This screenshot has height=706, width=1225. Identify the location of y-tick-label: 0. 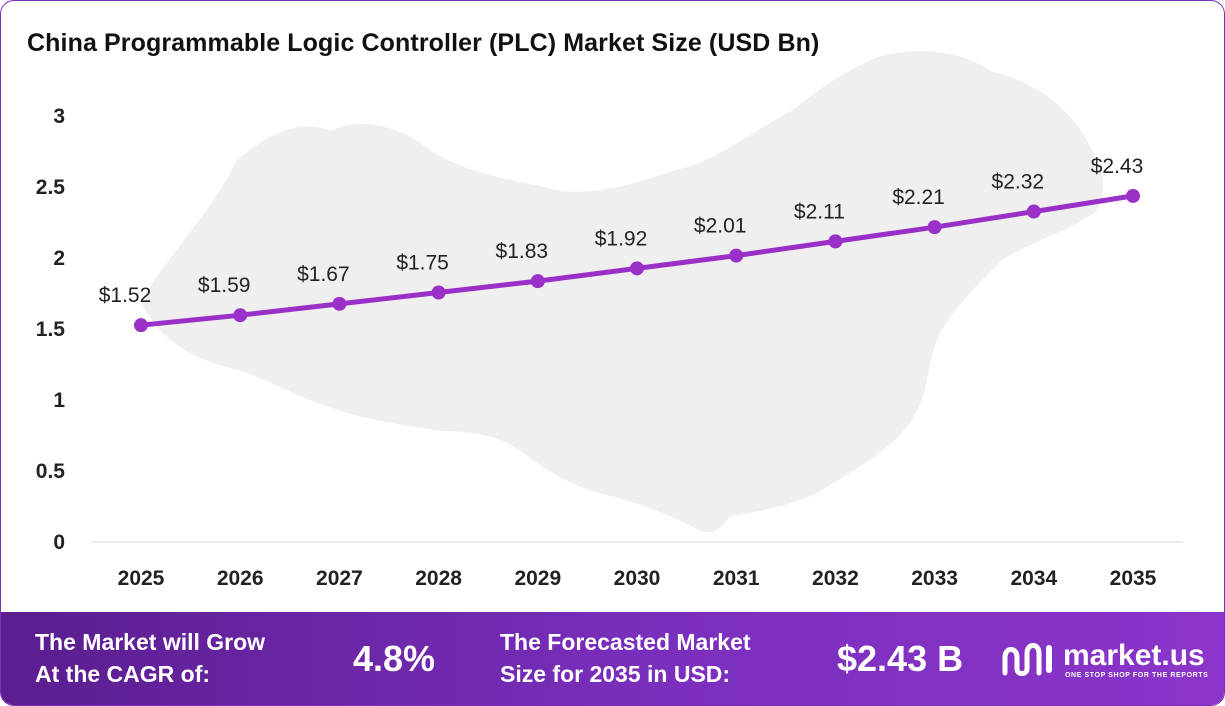
(59, 542).